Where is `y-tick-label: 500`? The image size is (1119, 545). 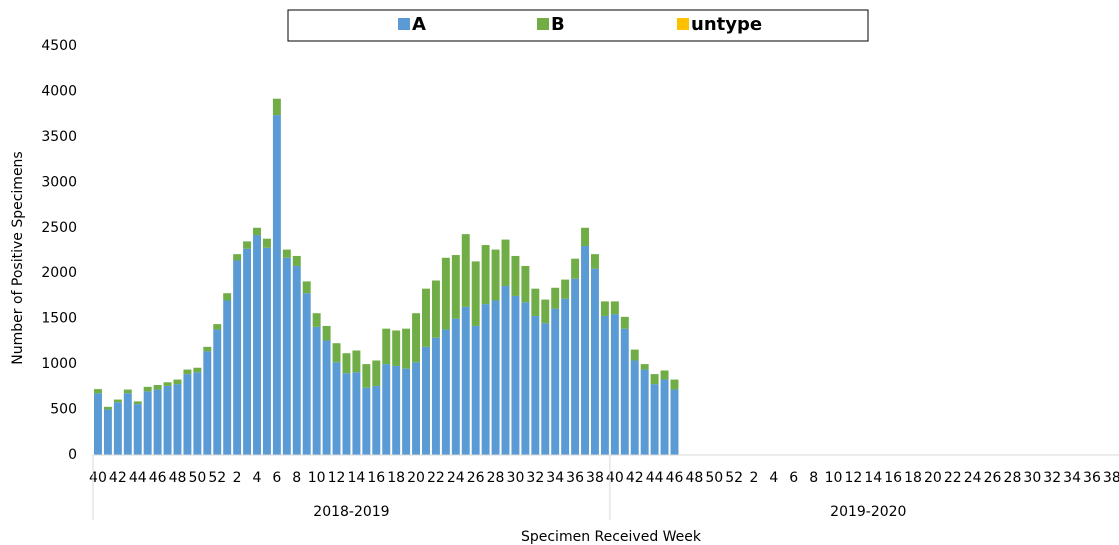
y-tick-label: 500 is located at coordinates (63, 410).